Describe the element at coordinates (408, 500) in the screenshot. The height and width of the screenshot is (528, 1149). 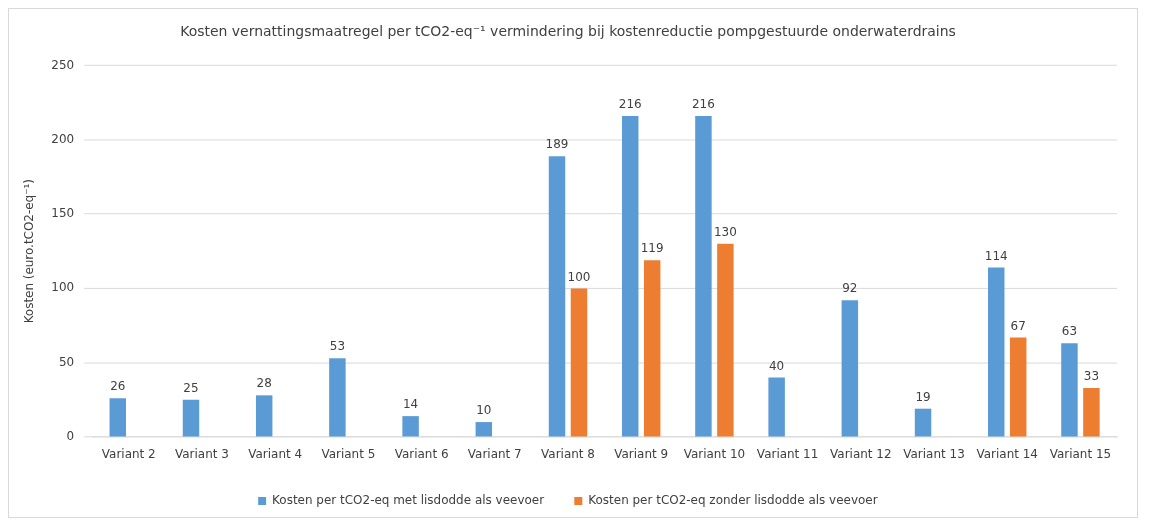
I see `legend-label: Kosten per tCO2-eq met lisdodde als veevoer` at that location.